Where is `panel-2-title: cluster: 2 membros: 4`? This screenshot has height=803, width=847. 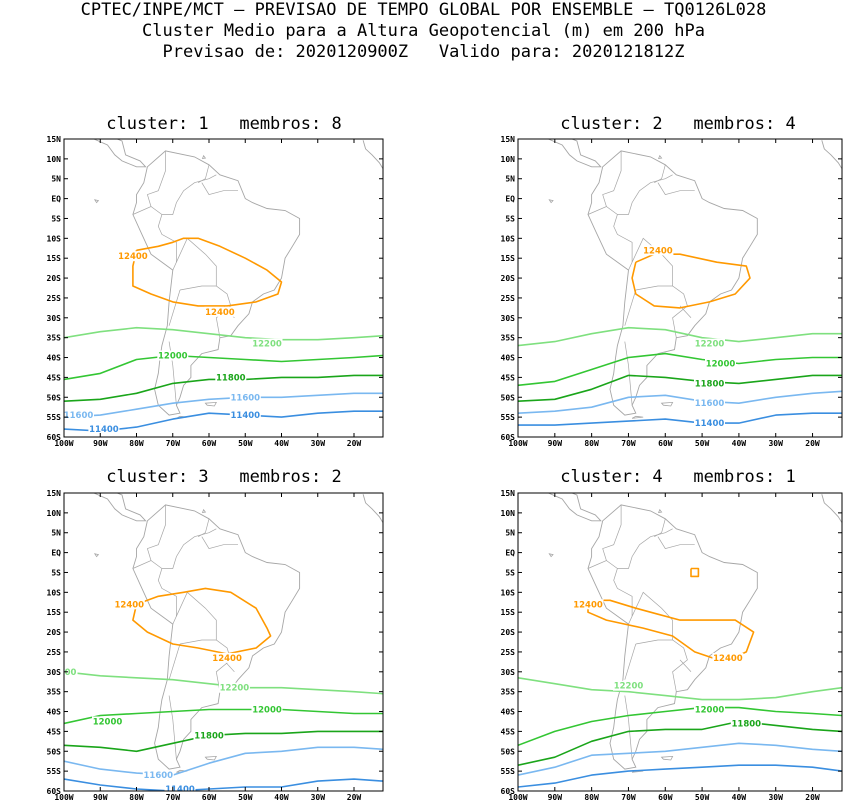 panel-2-title: cluster: 2 membros: 4 is located at coordinates (678, 124).